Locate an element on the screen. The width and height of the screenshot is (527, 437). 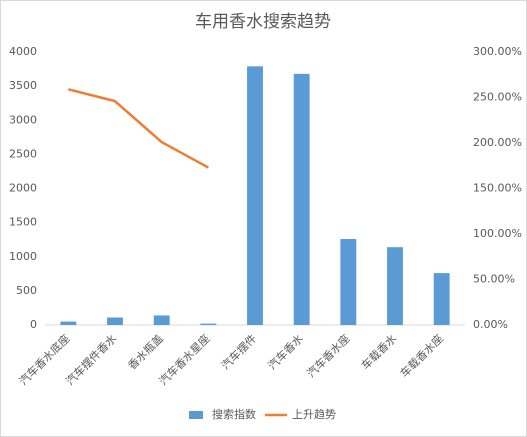
y-tick-label: 3500 is located at coordinates (23, 85).